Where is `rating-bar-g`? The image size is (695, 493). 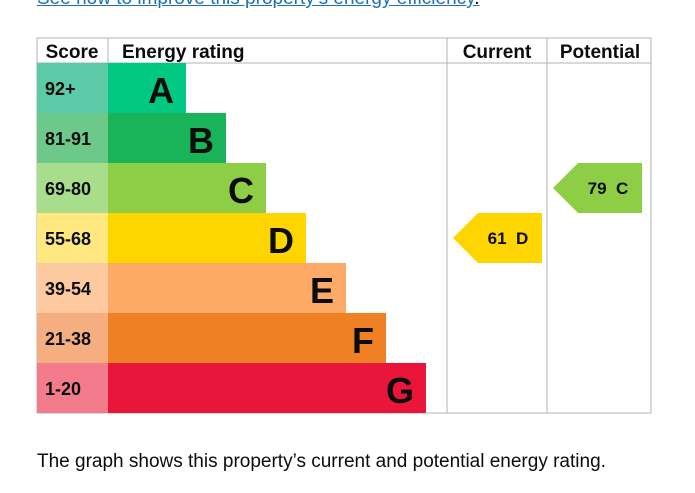 rating-bar-g is located at coordinates (267, 388).